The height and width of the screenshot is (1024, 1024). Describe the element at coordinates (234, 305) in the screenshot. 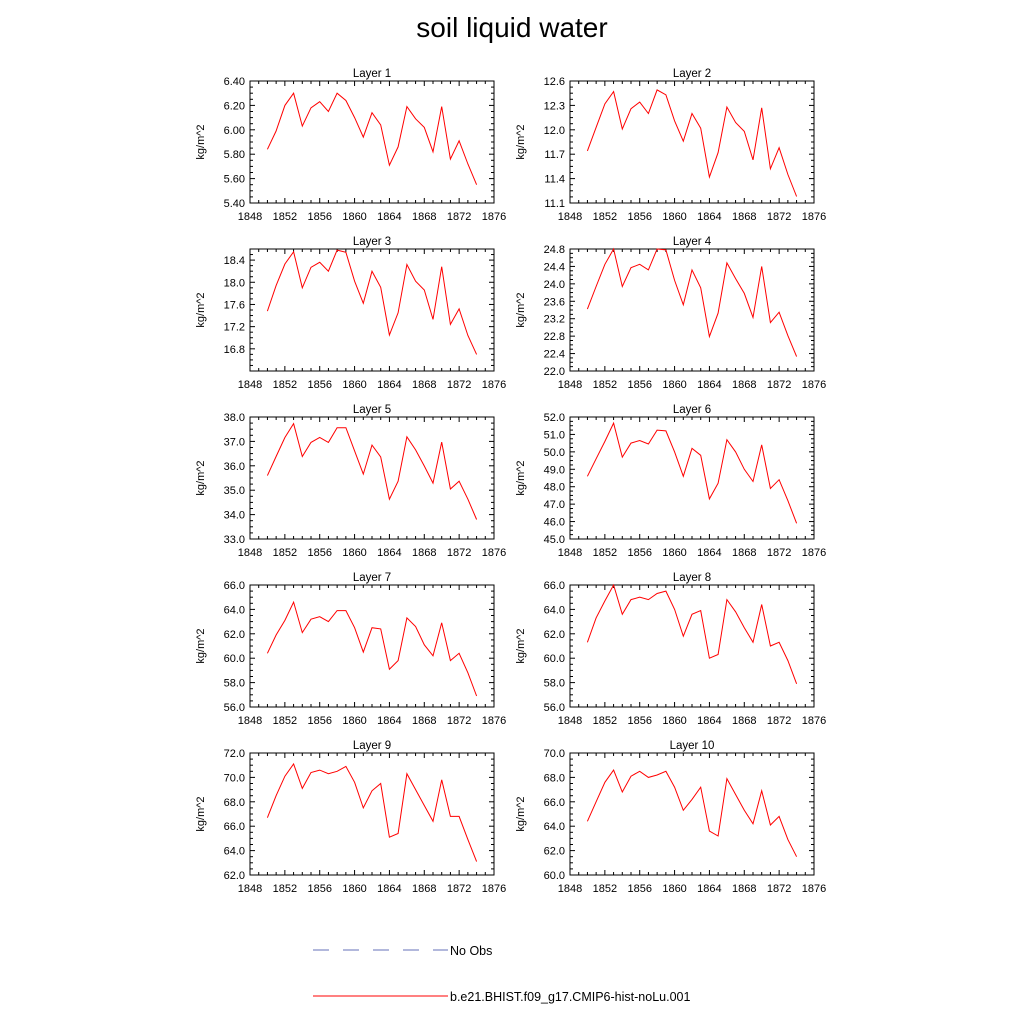

I see `y-tick-label: 17.6` at that location.